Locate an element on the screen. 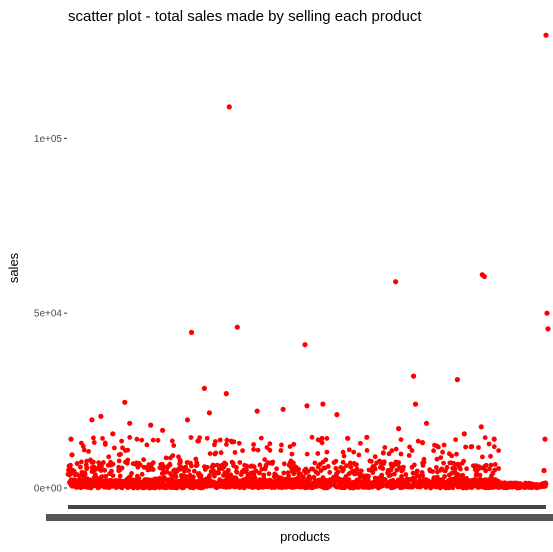 The width and height of the screenshot is (553, 552). y-tick-label: 0e+00 is located at coordinates (48, 489).